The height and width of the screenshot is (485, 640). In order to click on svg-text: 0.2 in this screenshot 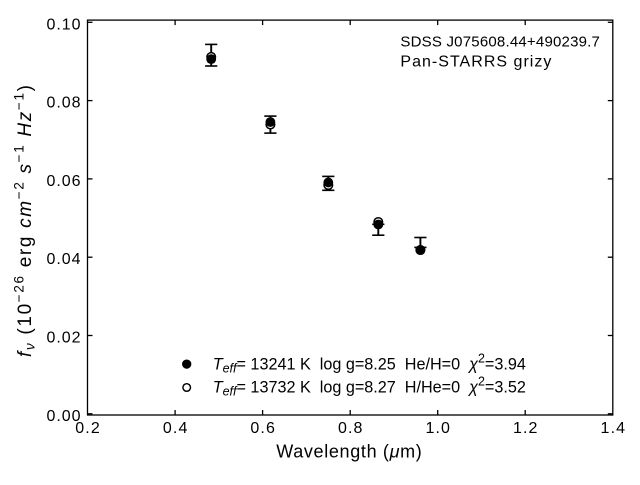, I will do `click(87, 428)`.